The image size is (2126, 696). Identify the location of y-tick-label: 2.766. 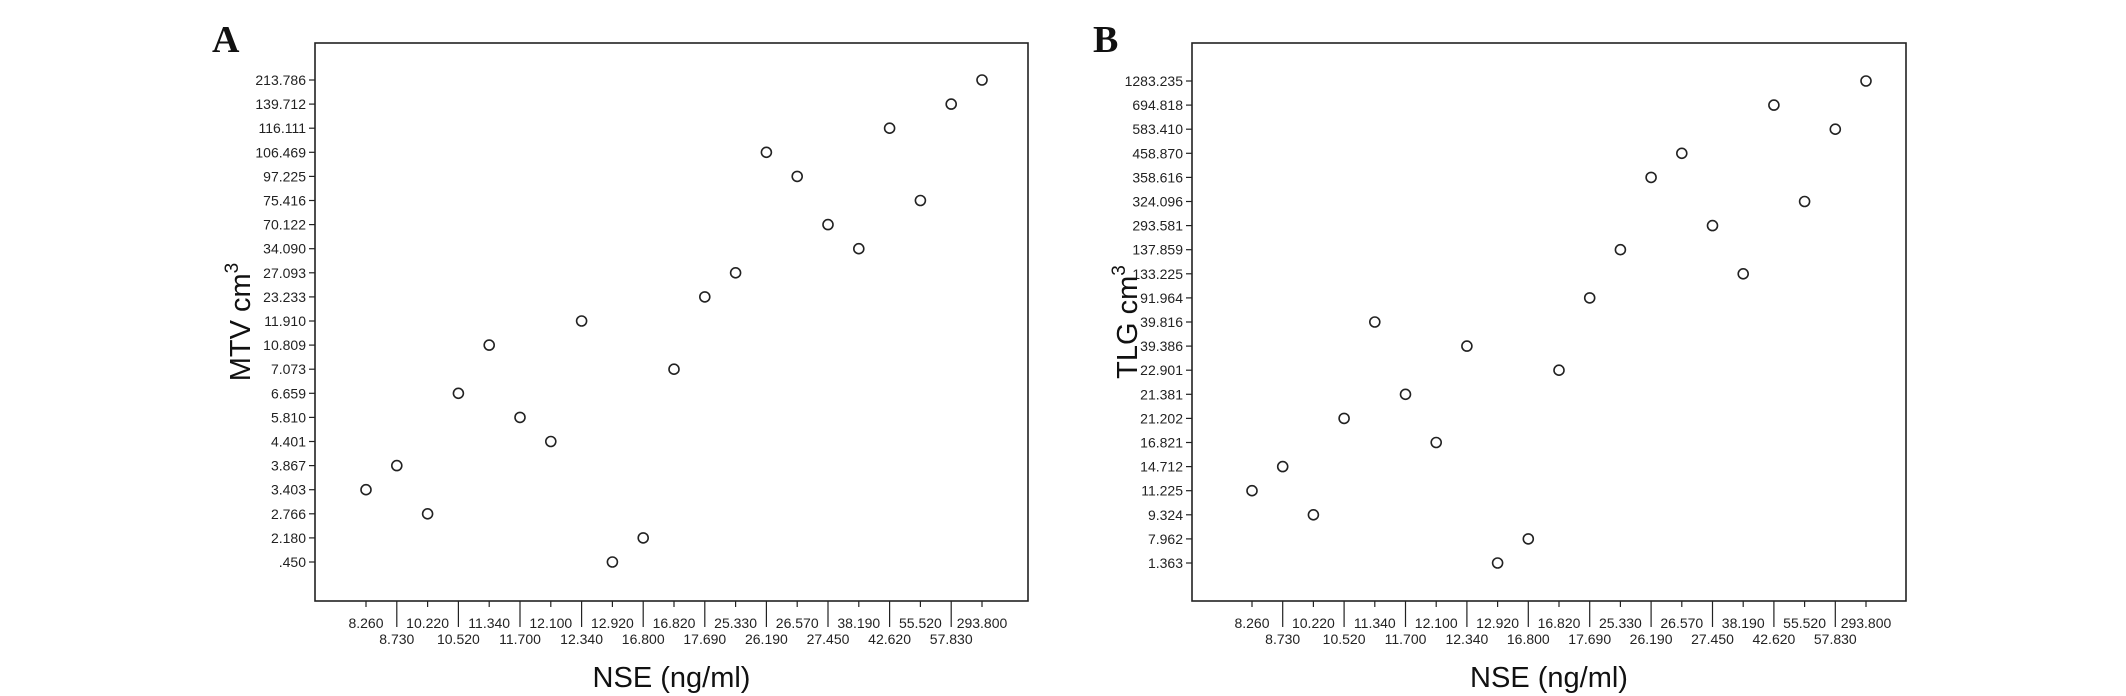
(288, 514).